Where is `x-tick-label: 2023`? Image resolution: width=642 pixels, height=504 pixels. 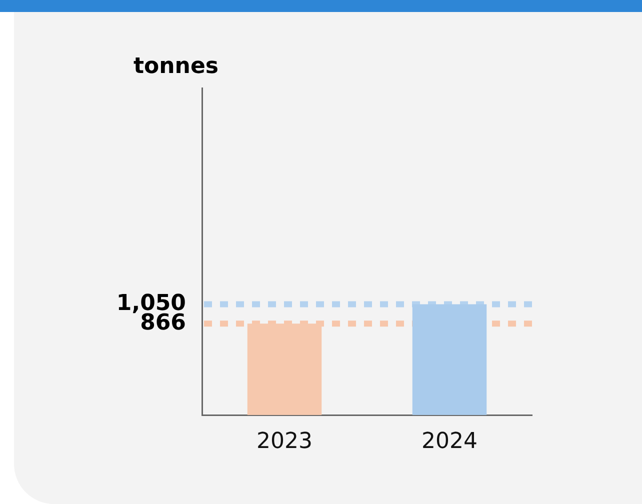
x-tick-label: 2023 is located at coordinates (284, 441).